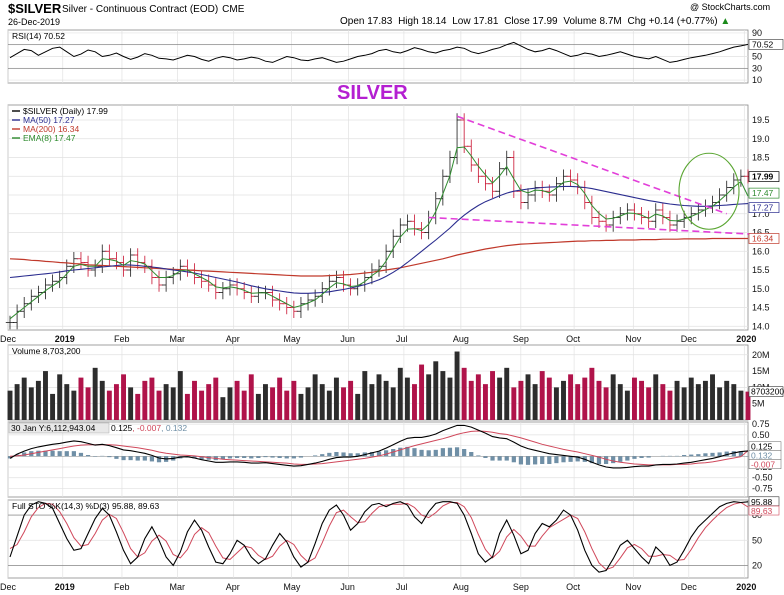 The height and width of the screenshot is (595, 784). Describe the element at coordinates (402, 587) in the screenshot. I see `sto-xtick-label: Jul` at that location.